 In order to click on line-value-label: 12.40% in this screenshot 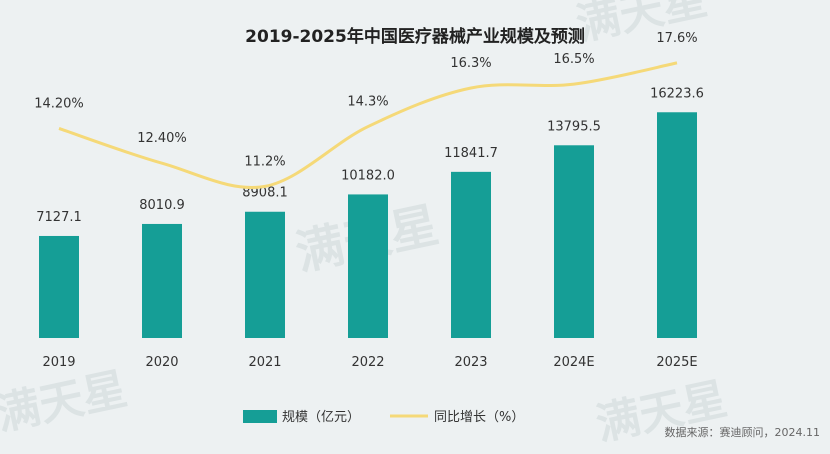, I will do `click(162, 138)`.